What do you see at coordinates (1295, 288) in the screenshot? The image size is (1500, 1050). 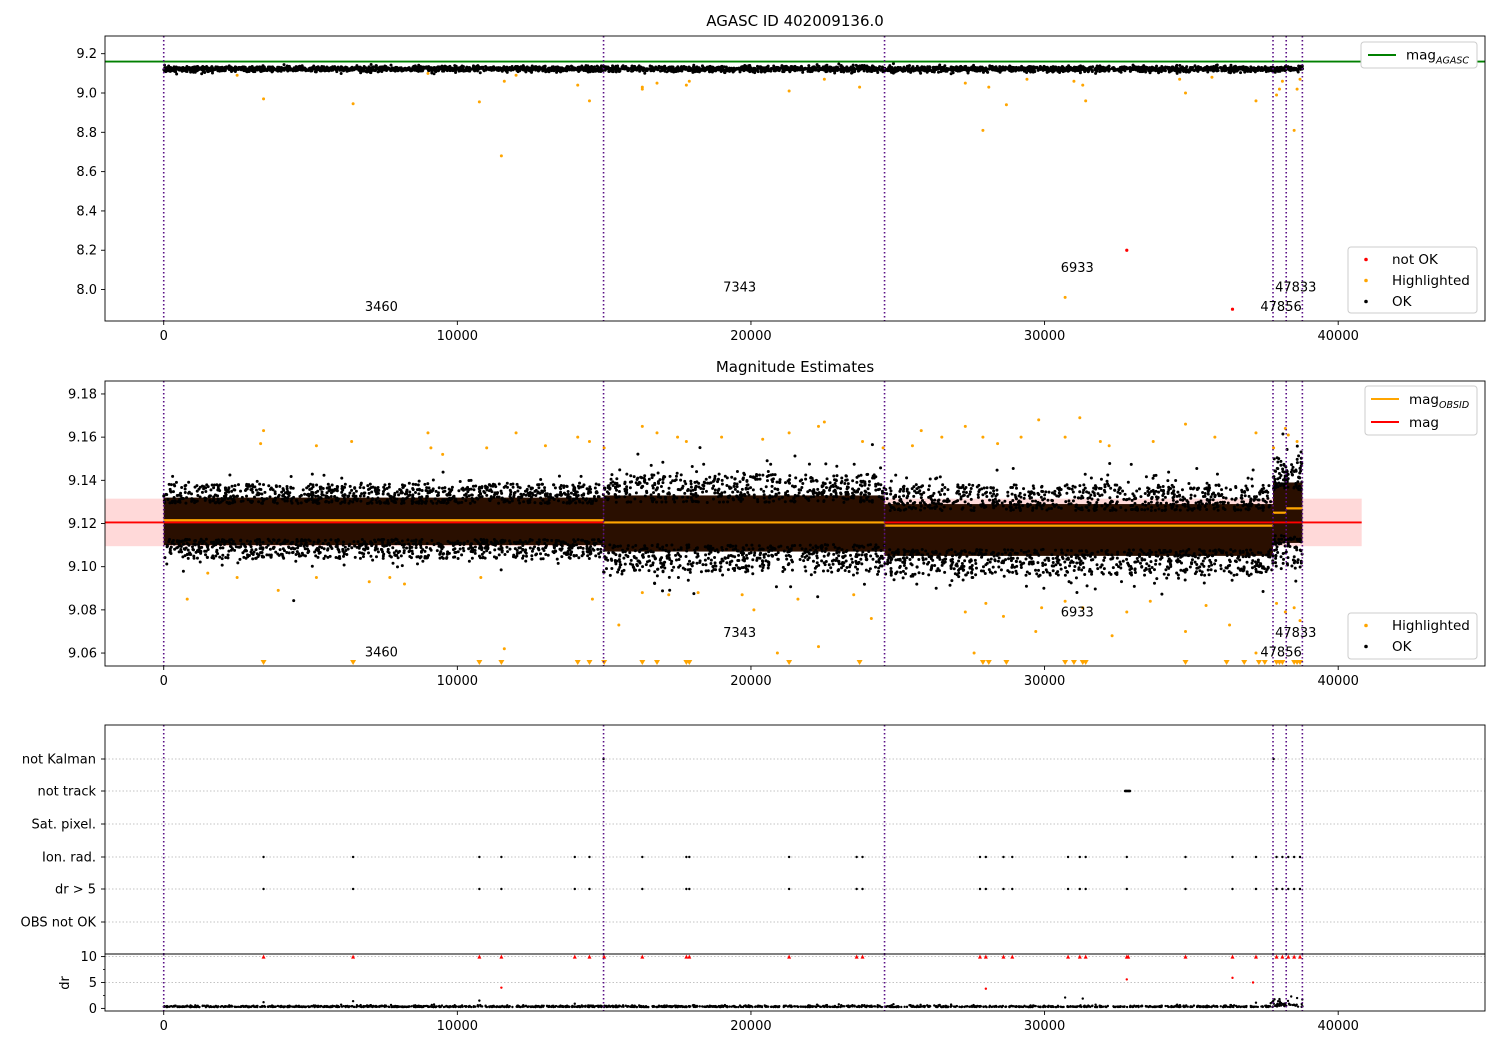 I see `obsid-annotation: 47833` at bounding box center [1295, 288].